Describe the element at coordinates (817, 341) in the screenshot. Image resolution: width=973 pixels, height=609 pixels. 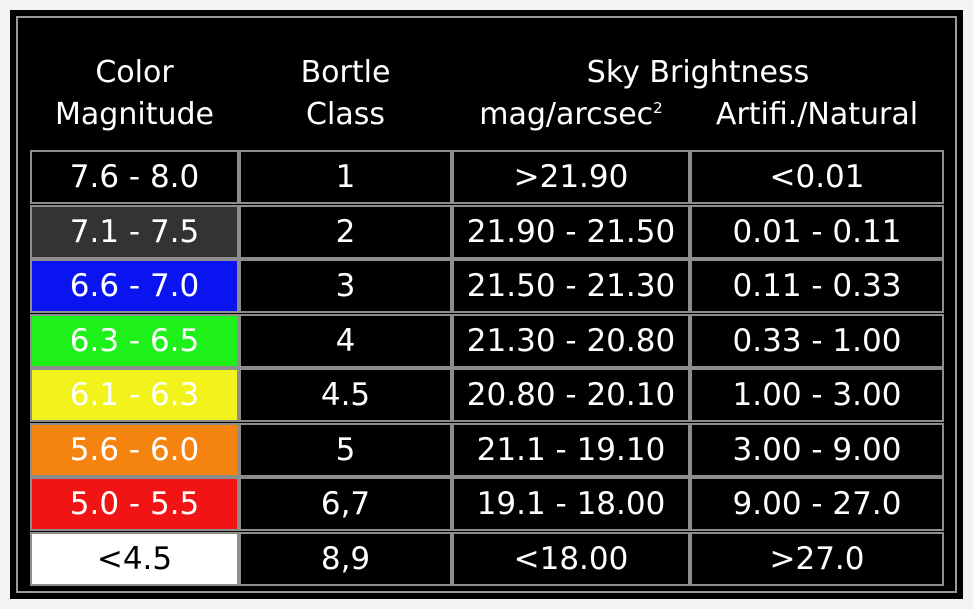
I see `artificial-natural-cell: 0.33 - 1.00` at that location.